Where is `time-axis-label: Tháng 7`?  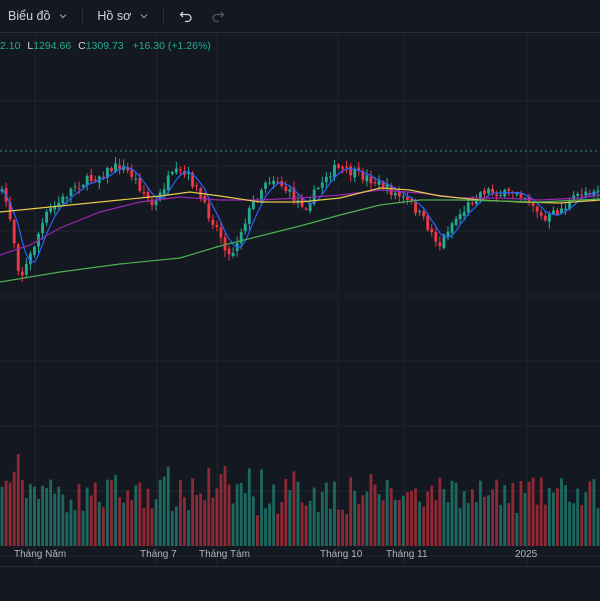 time-axis-label: Tháng 7 is located at coordinates (158, 554).